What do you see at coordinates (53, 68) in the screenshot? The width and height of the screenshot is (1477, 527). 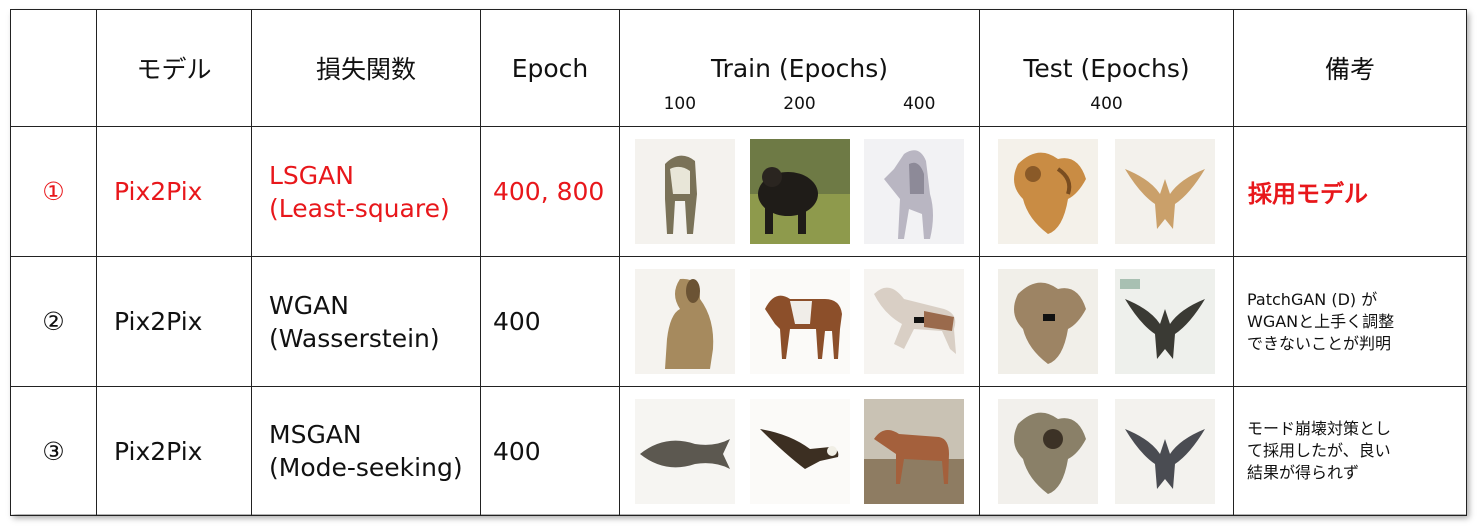 I see `header-index` at bounding box center [53, 68].